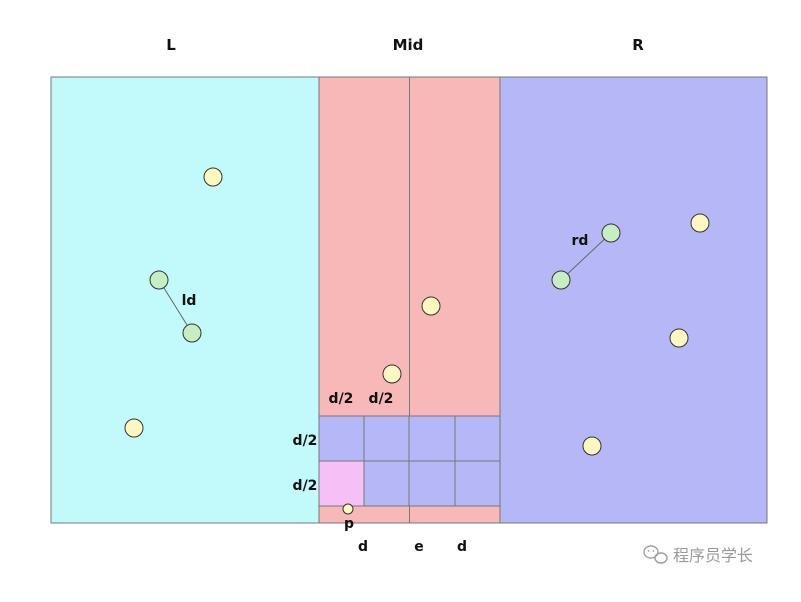  Describe the element at coordinates (341, 399) in the screenshot. I see `half-col-label-1: d/2` at that location.